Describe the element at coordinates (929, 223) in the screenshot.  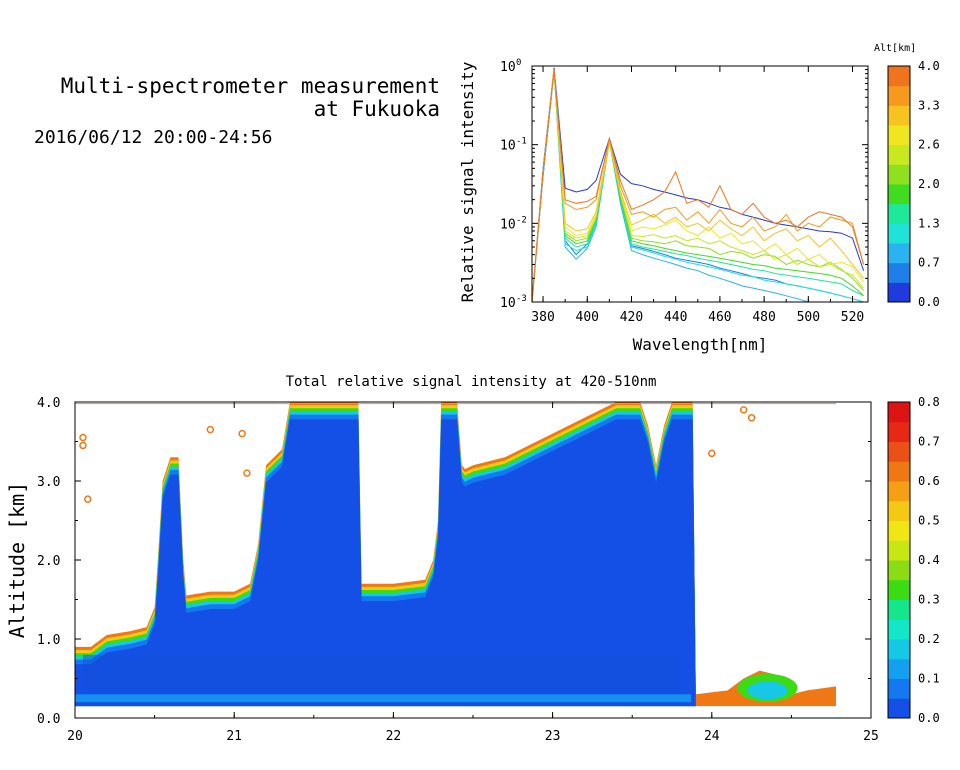
I see `altitude-colorbar-tick-2: 1.3` at that location.